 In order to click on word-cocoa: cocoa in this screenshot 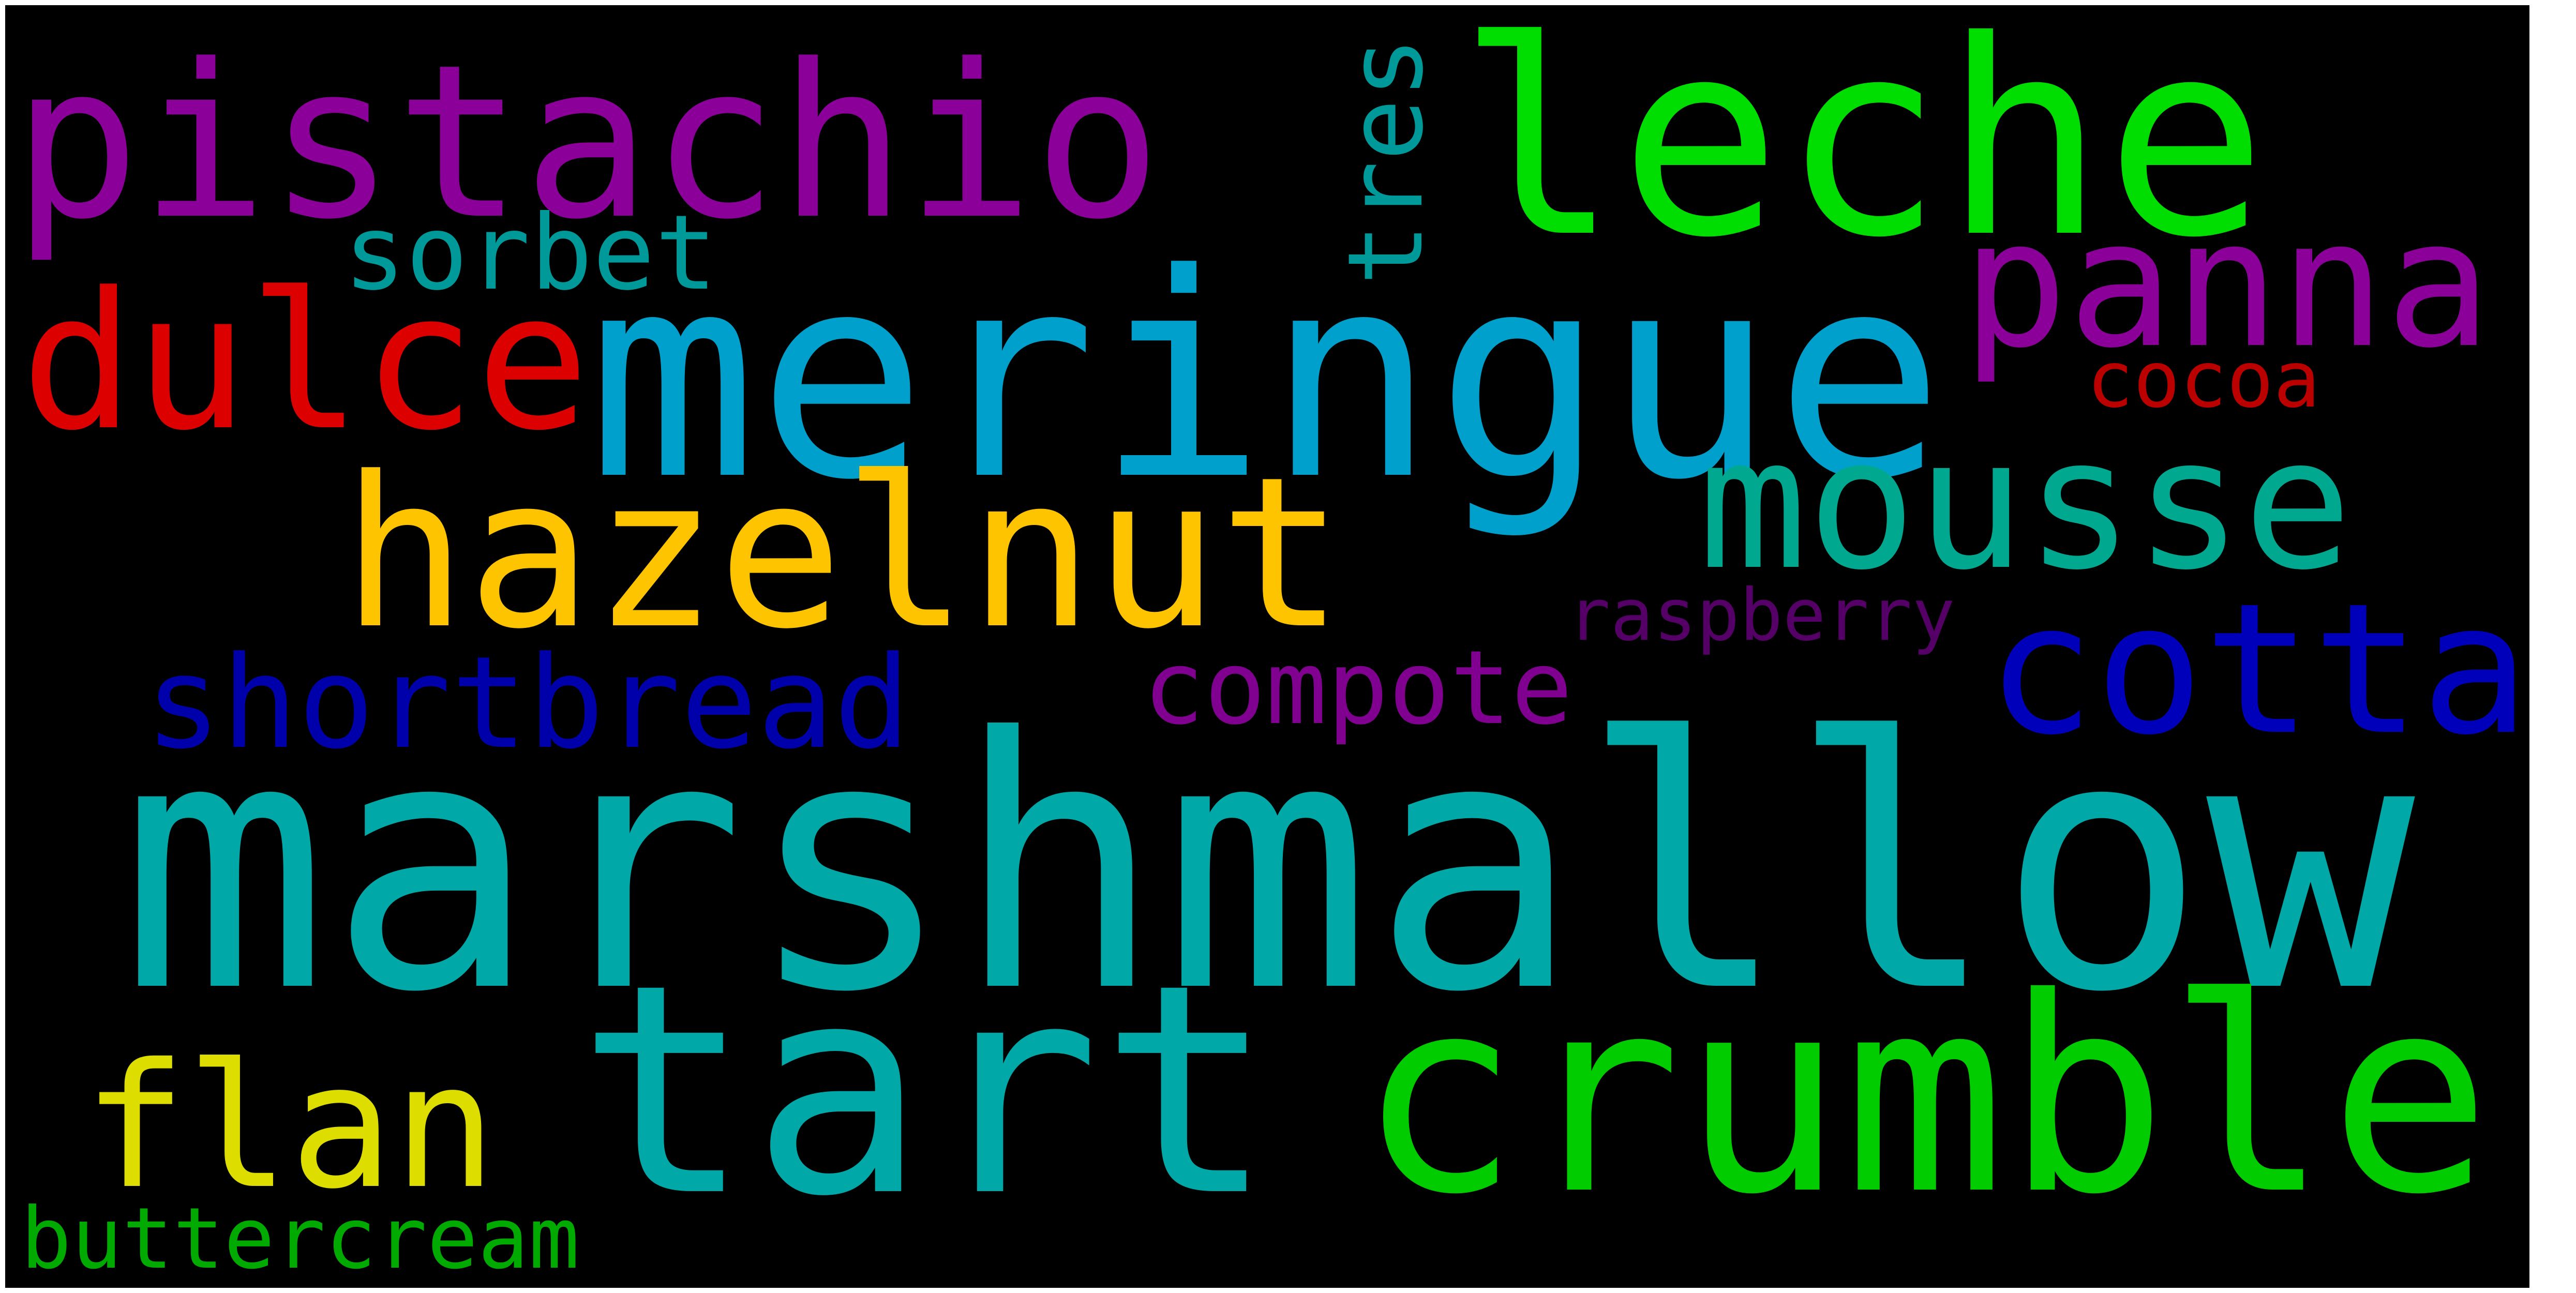, I will do `click(2203, 380)`.